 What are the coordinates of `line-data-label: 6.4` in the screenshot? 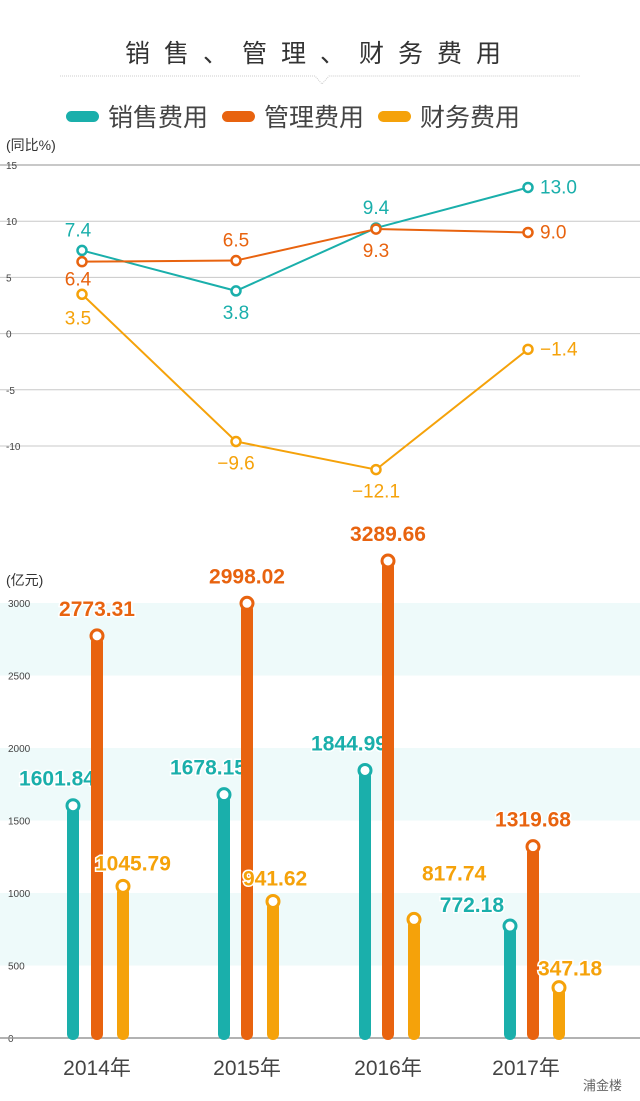 It's located at (78, 280).